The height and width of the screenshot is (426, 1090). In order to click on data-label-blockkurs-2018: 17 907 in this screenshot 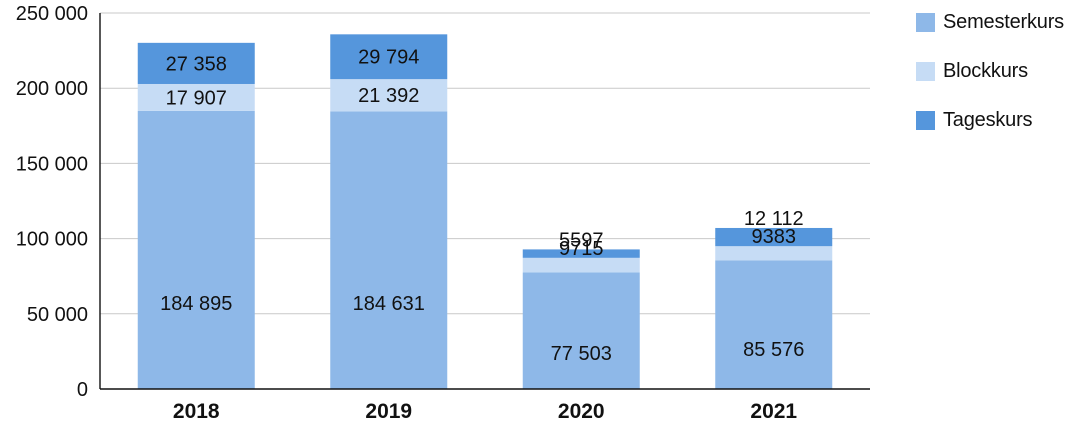, I will do `click(196, 98)`.